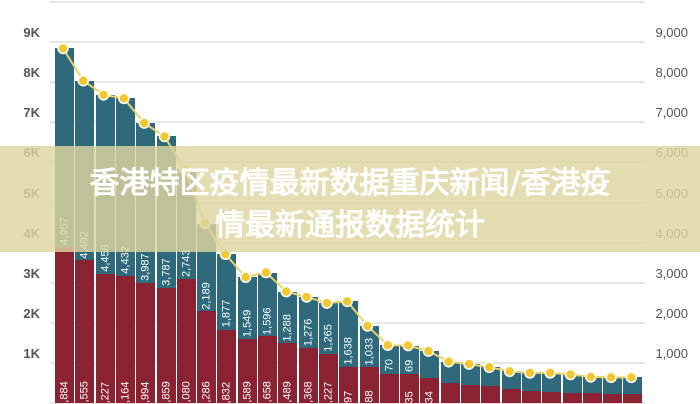 Image resolution: width=700 pixels, height=404 pixels. I want to click on bar-segment-bottom: ,489, so click(288, 373).